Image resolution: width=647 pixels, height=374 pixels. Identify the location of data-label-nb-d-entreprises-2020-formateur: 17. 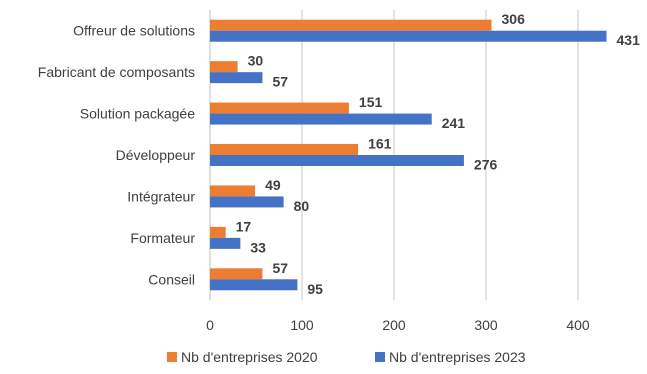
(244, 226).